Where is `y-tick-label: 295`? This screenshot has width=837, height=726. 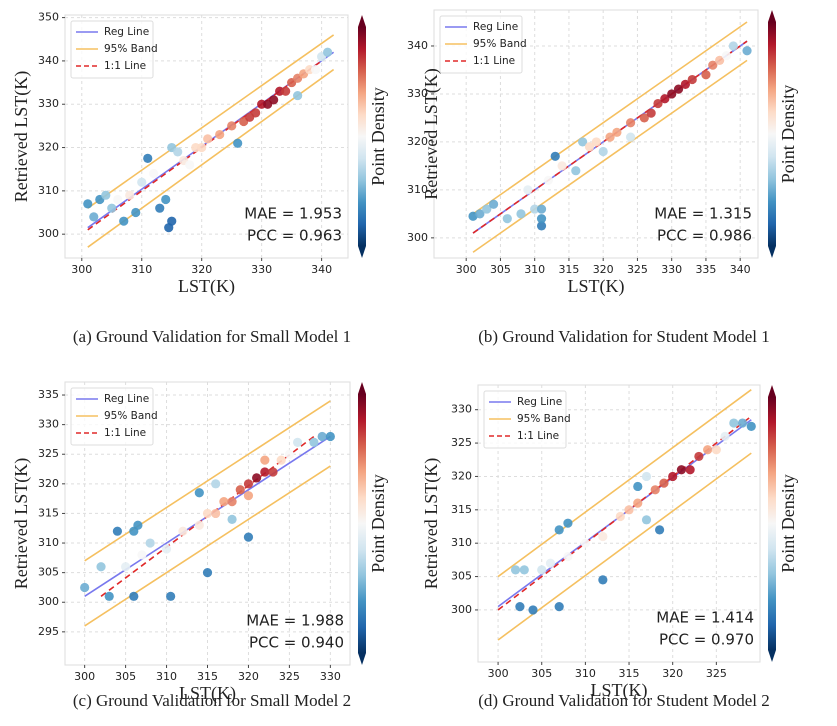 y-tick-label: 295 is located at coordinates (48, 631).